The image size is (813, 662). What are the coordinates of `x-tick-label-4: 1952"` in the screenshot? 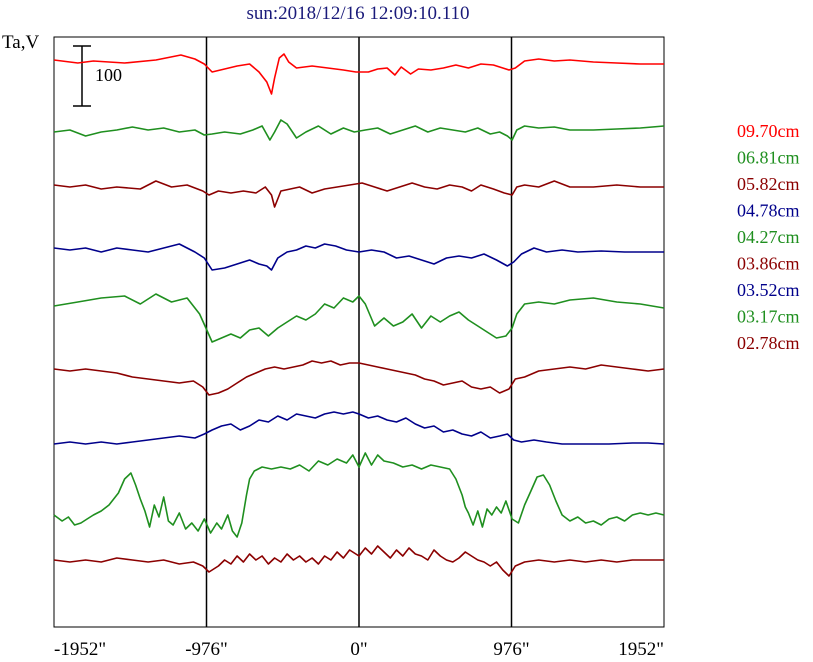 It's located at (641, 649).